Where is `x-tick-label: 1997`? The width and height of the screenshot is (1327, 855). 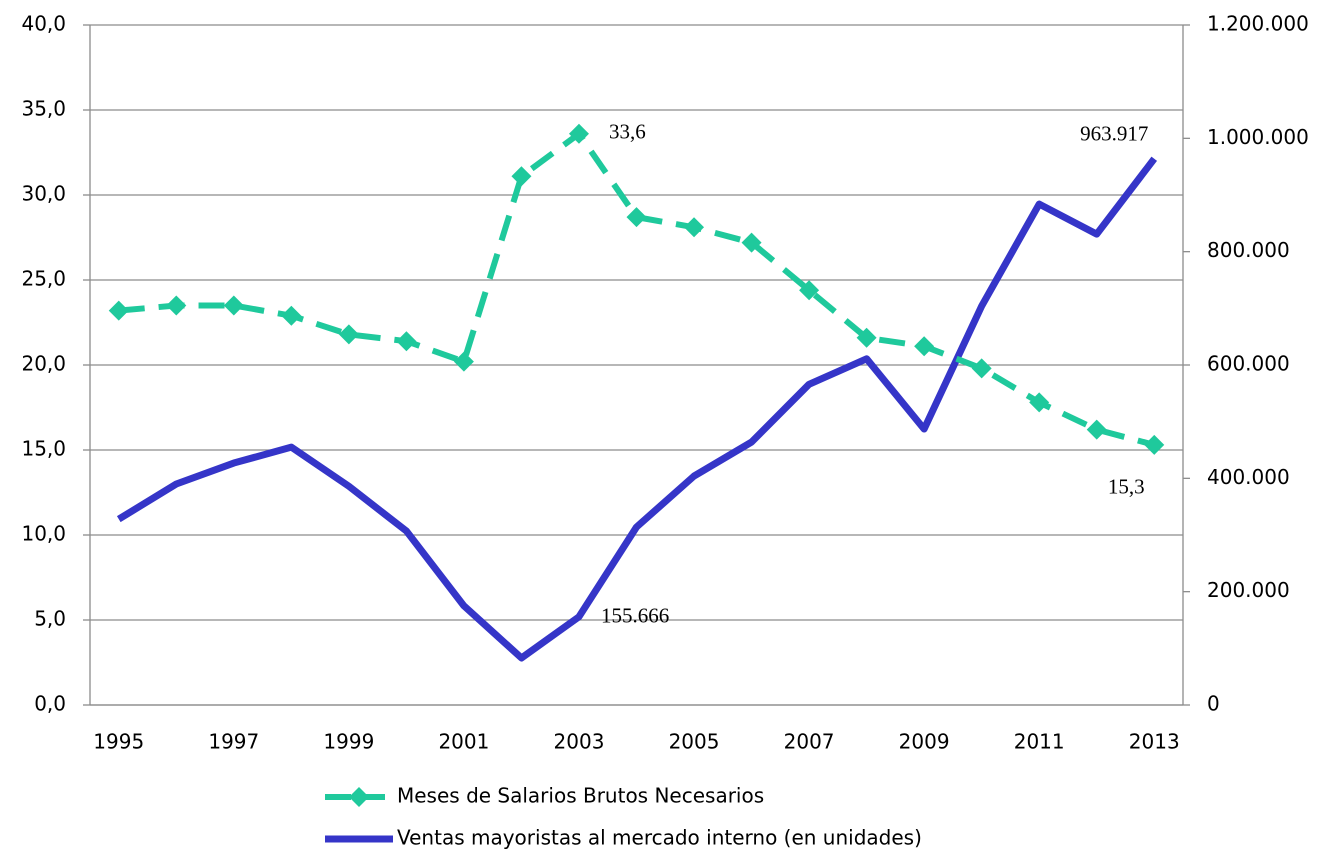 x-tick-label: 1997 is located at coordinates (233, 742).